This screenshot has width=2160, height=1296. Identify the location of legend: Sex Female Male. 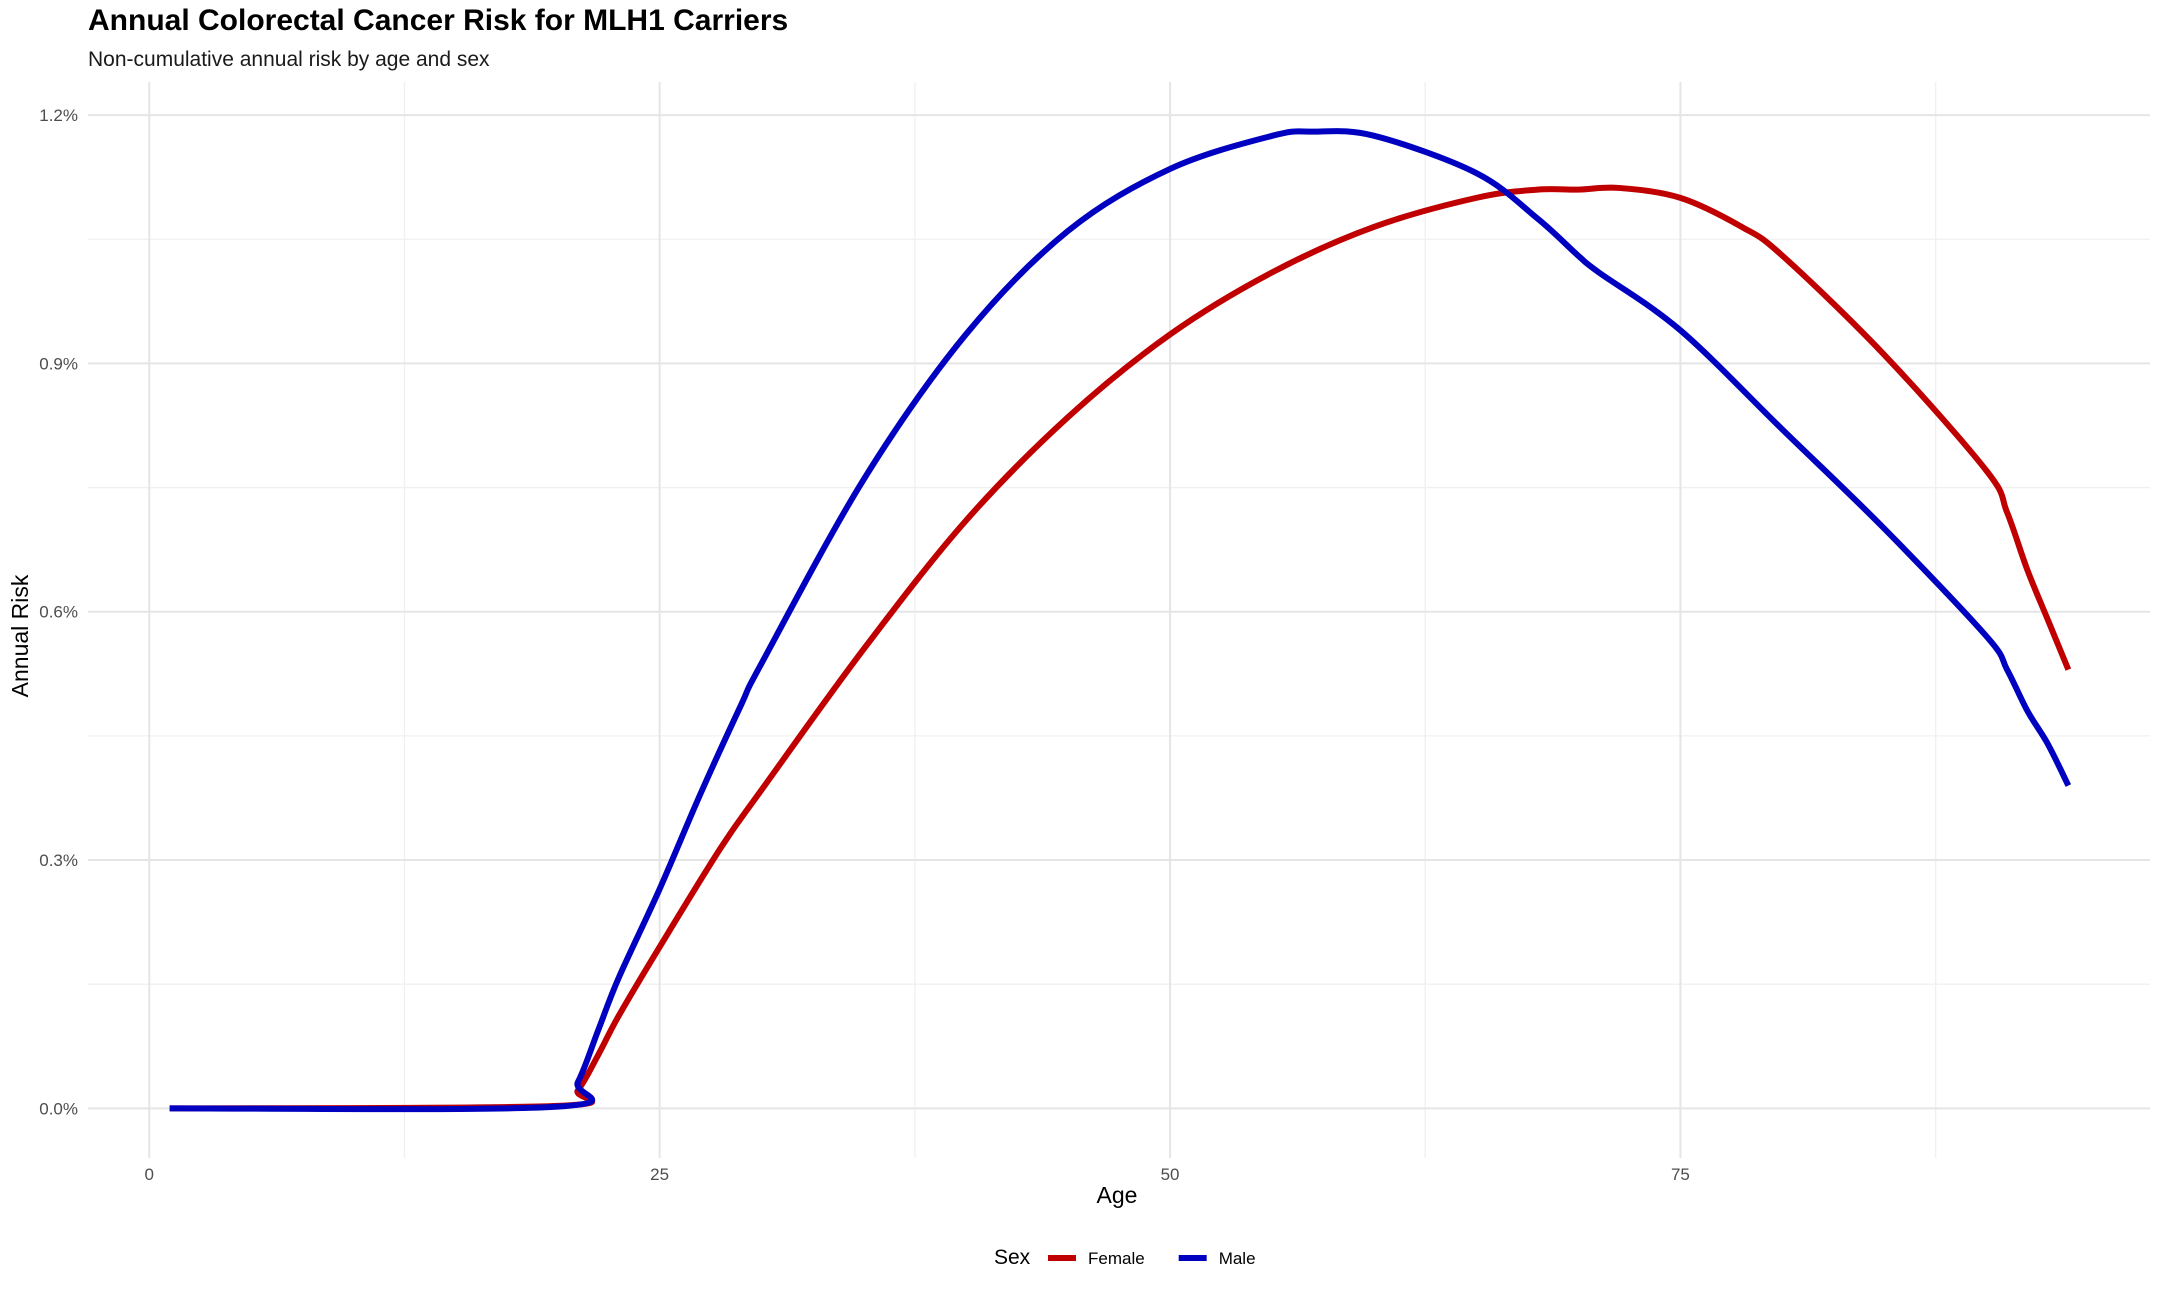
(1125, 1257).